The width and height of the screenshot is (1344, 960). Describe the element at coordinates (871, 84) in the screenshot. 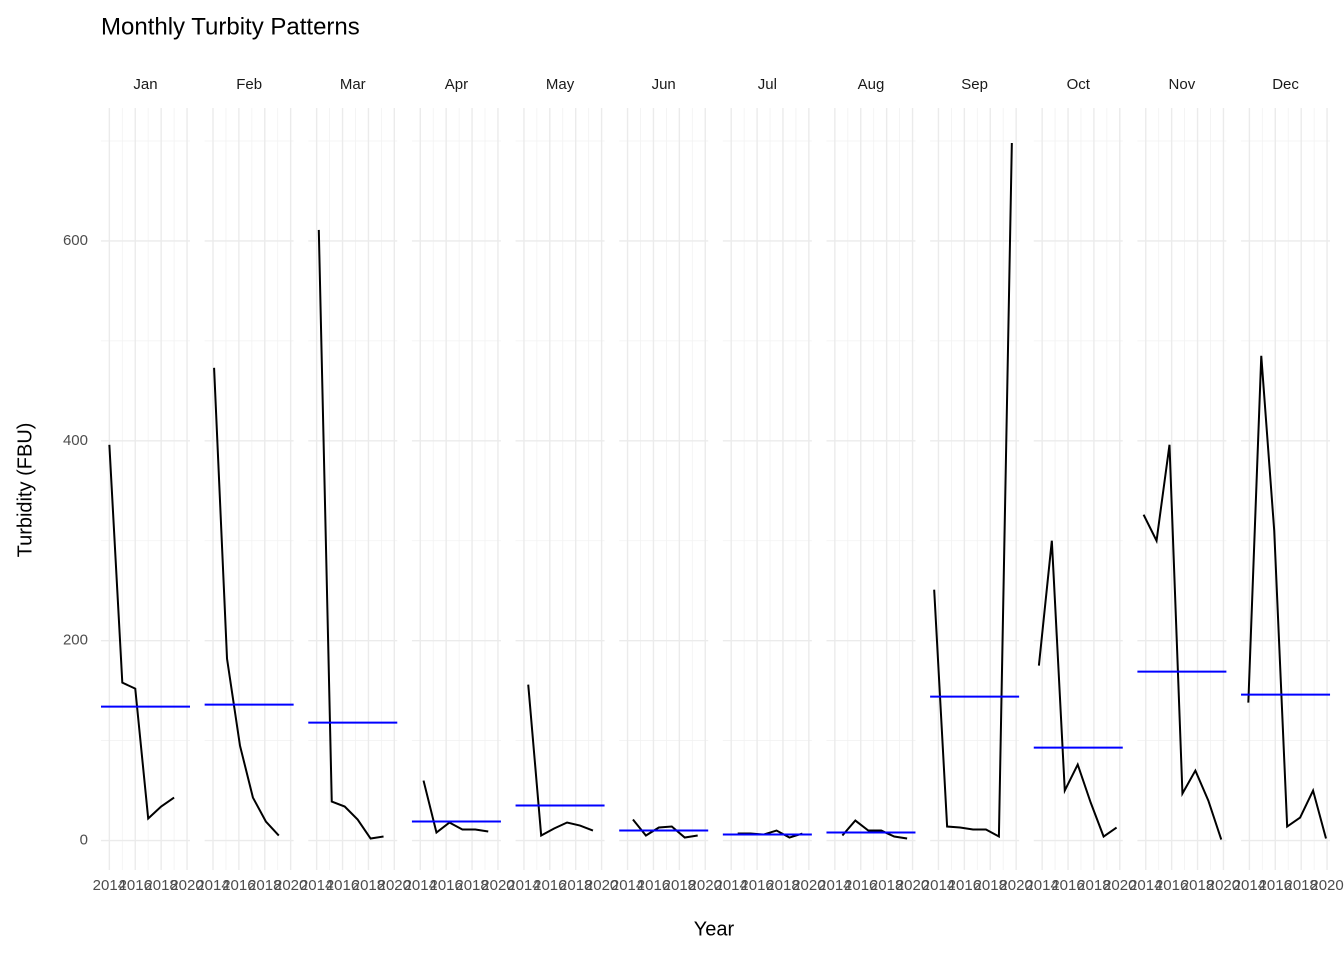

I see `strip-label: Aug` at that location.